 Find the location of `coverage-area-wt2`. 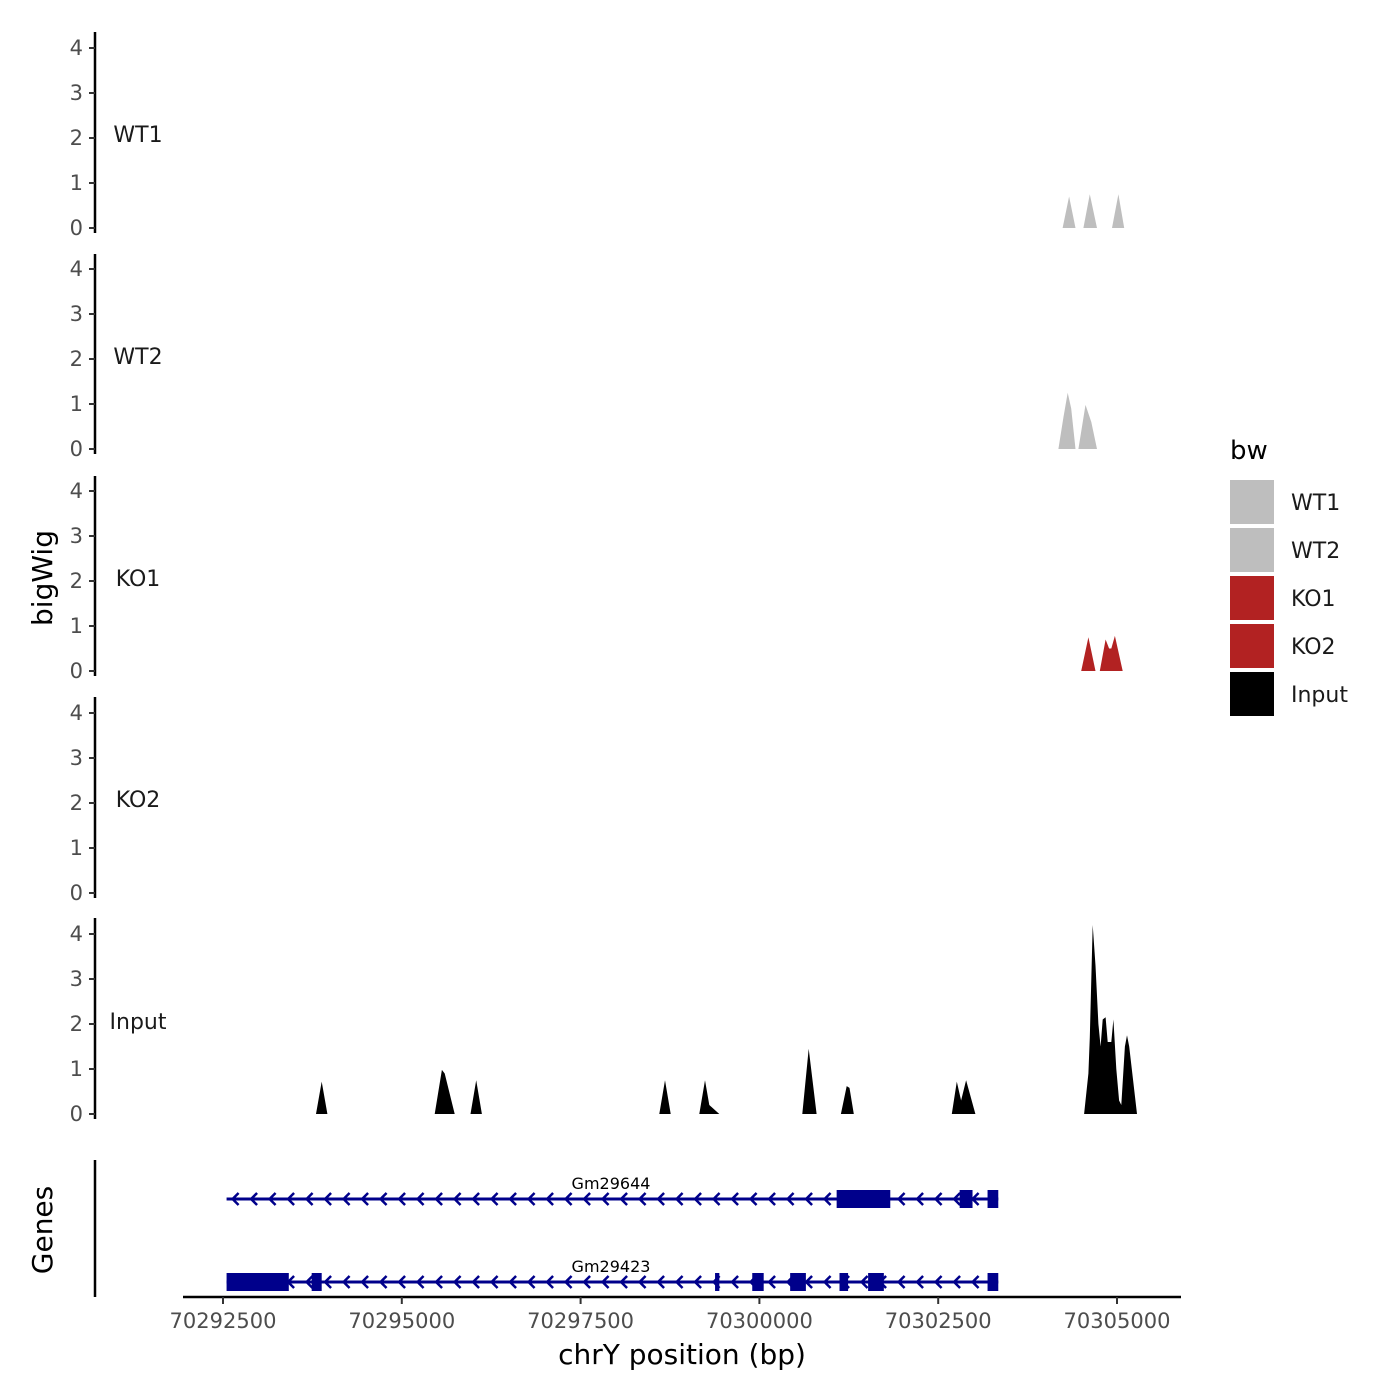

coverage-area-wt2 is located at coordinates (1077, 420).